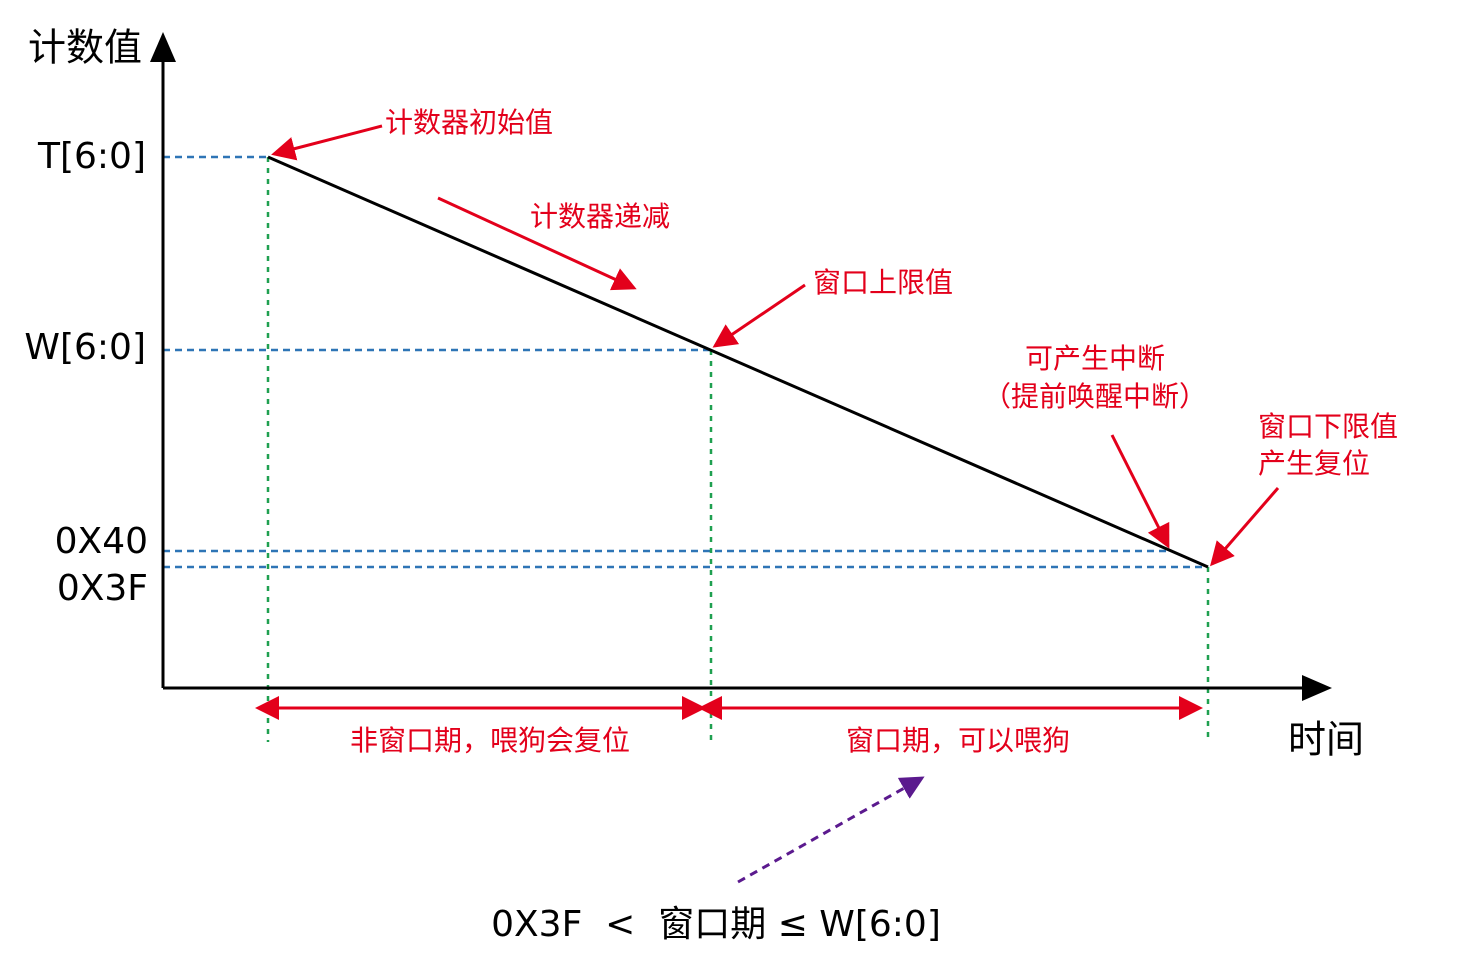 Image resolution: width=1458 pixels, height=978 pixels. What do you see at coordinates (716, 924) in the screenshot?
I see `formula: 0X3F < 窗口期 ≤ W[6:0]` at bounding box center [716, 924].